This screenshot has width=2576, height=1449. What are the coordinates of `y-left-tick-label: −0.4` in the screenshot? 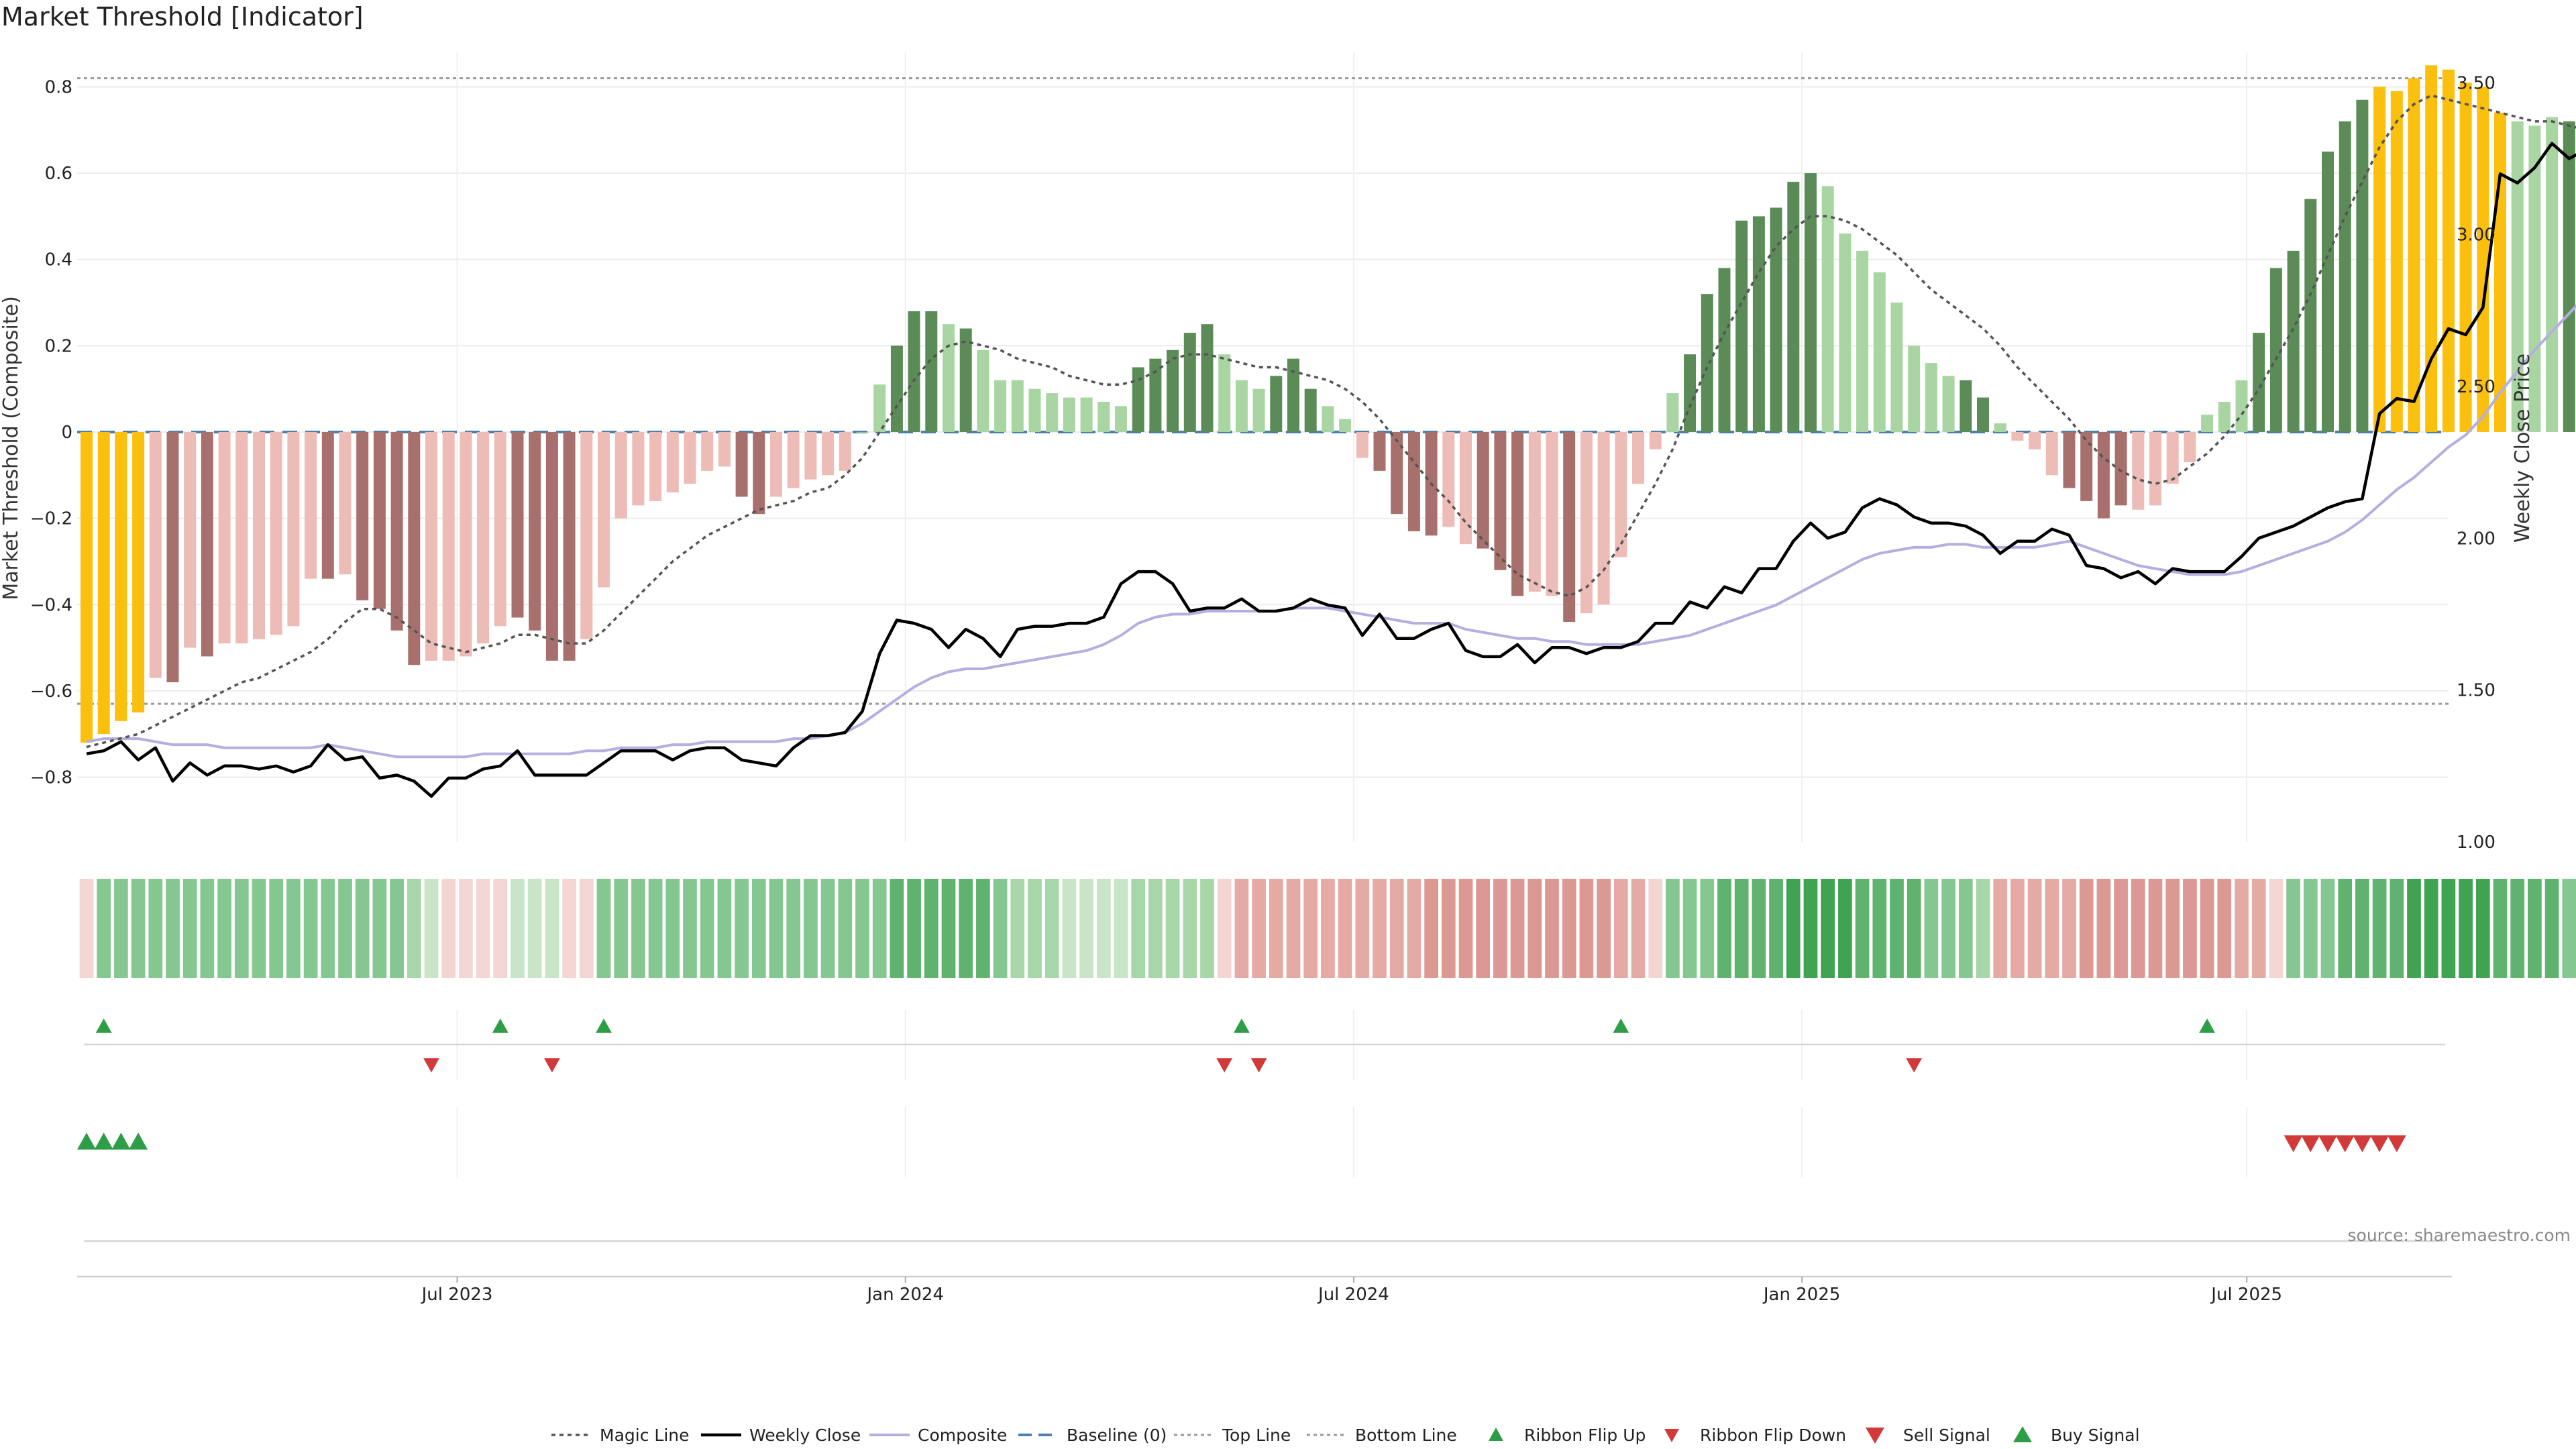 It's located at (51, 605).